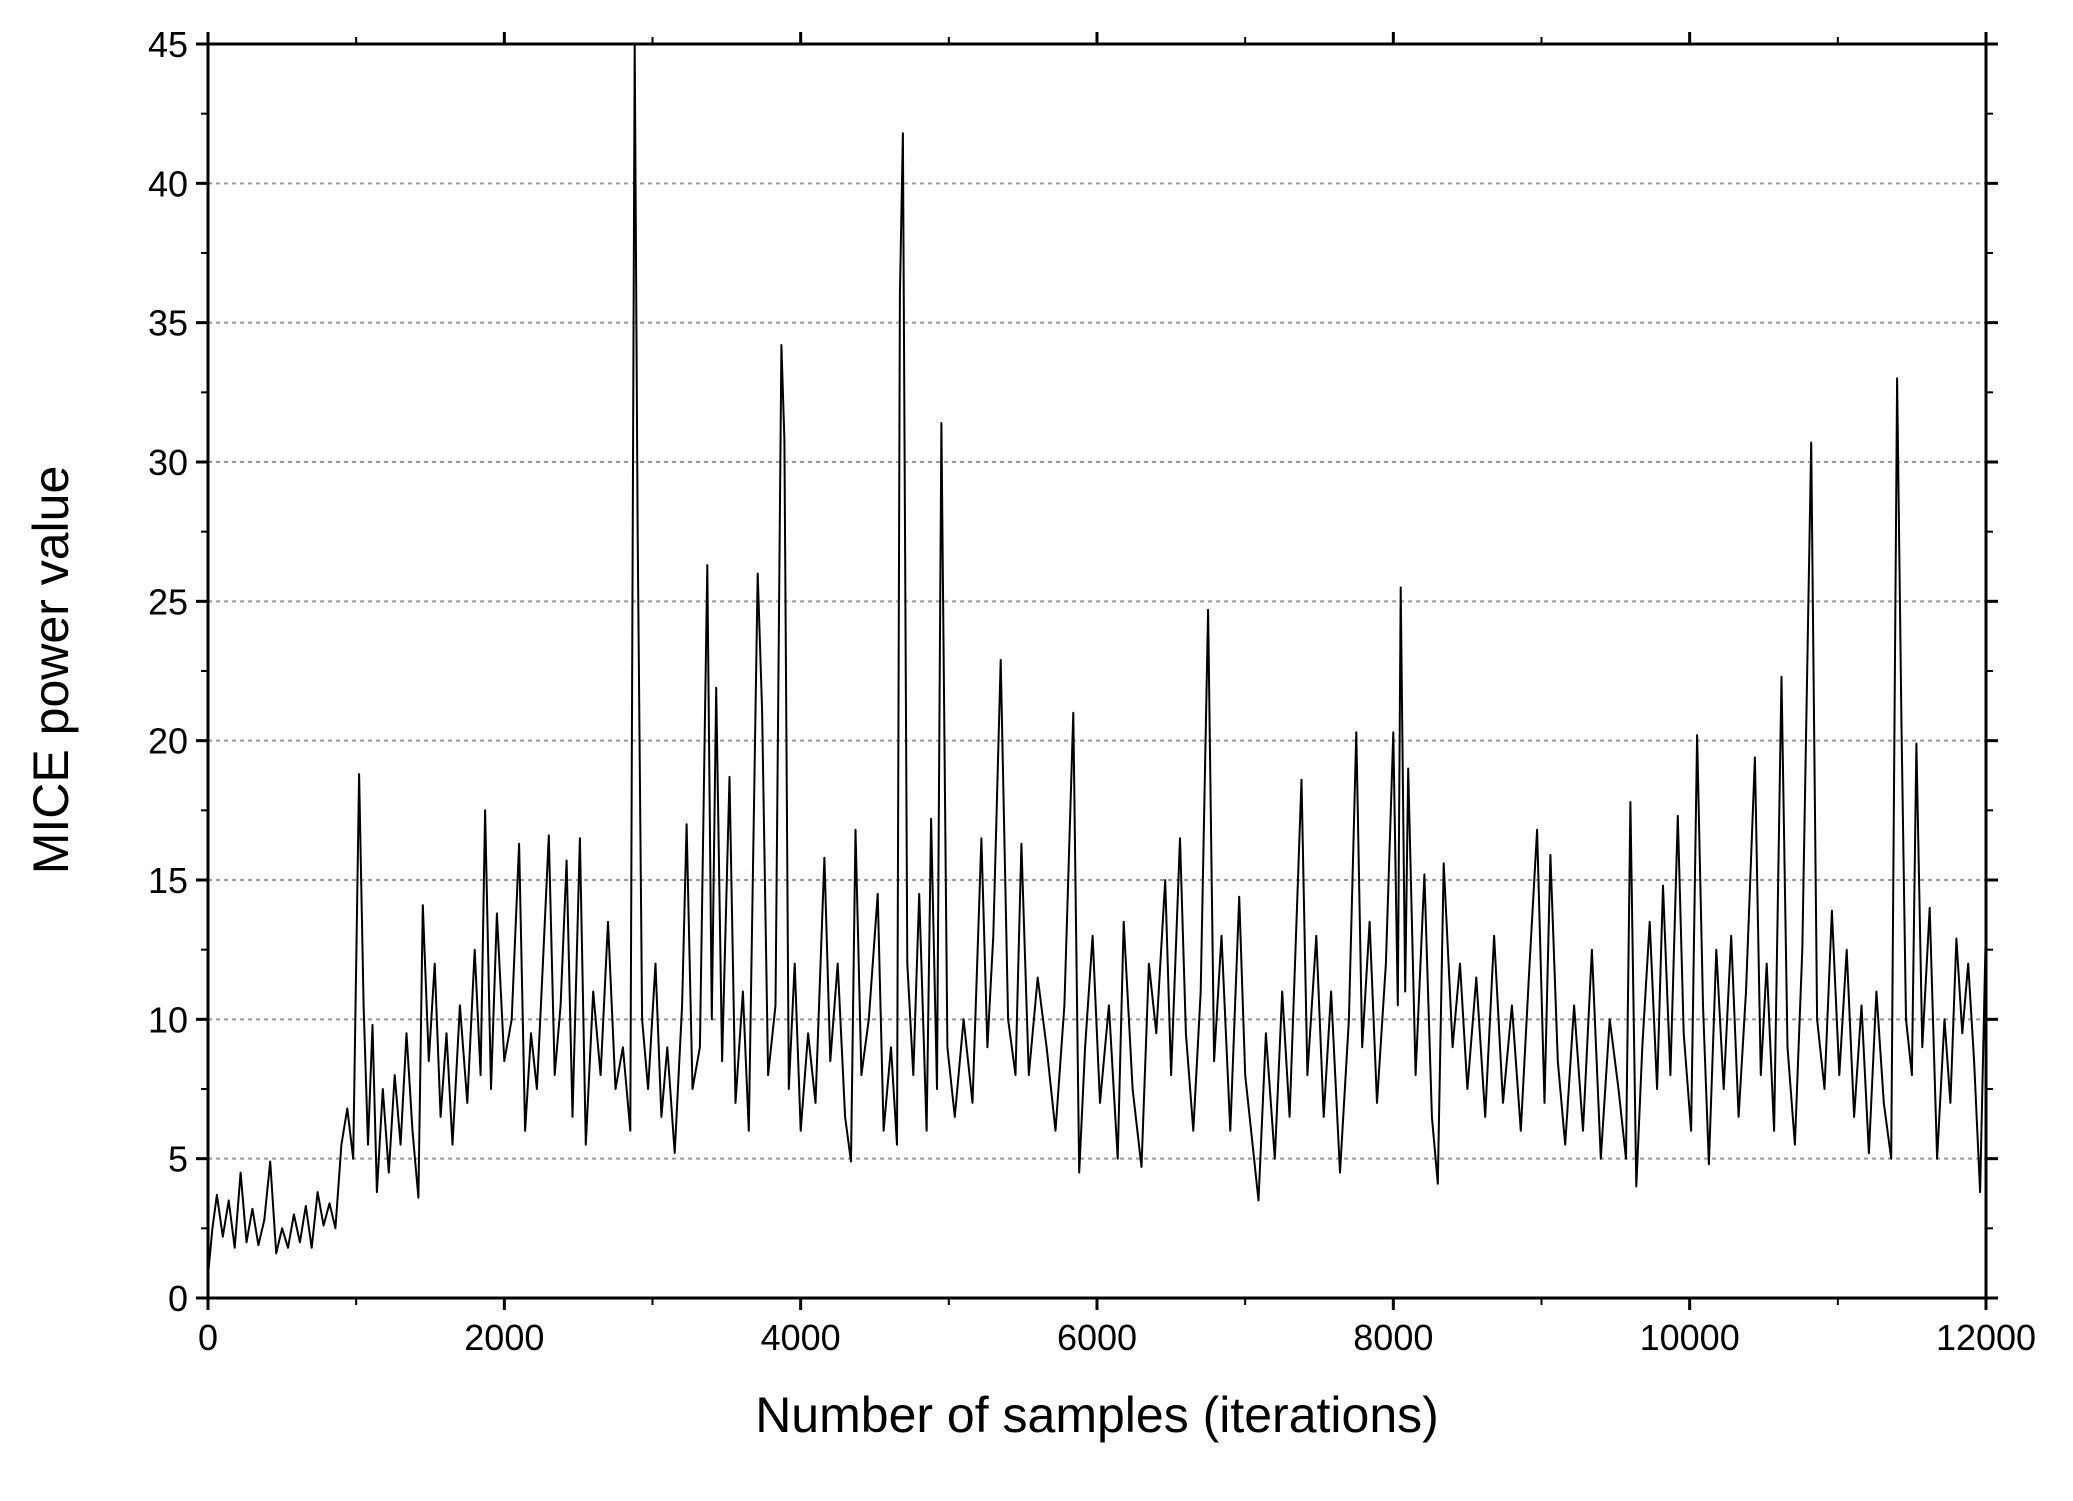 Image resolution: width=2073 pixels, height=1501 pixels. What do you see at coordinates (801, 1337) in the screenshot?
I see `x-tick-label: 4000` at bounding box center [801, 1337].